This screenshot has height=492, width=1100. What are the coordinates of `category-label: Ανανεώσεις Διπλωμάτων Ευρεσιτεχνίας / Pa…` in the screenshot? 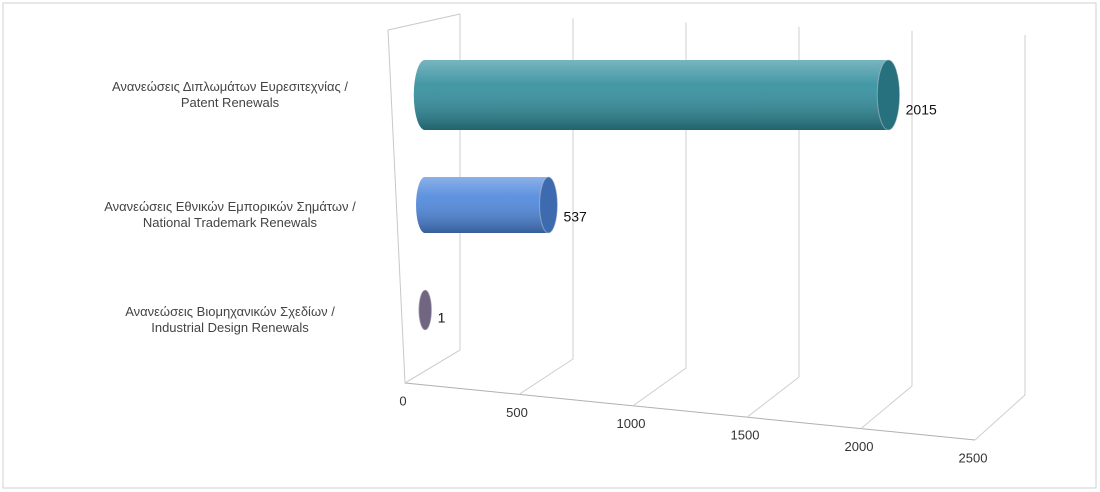 It's located at (229, 94).